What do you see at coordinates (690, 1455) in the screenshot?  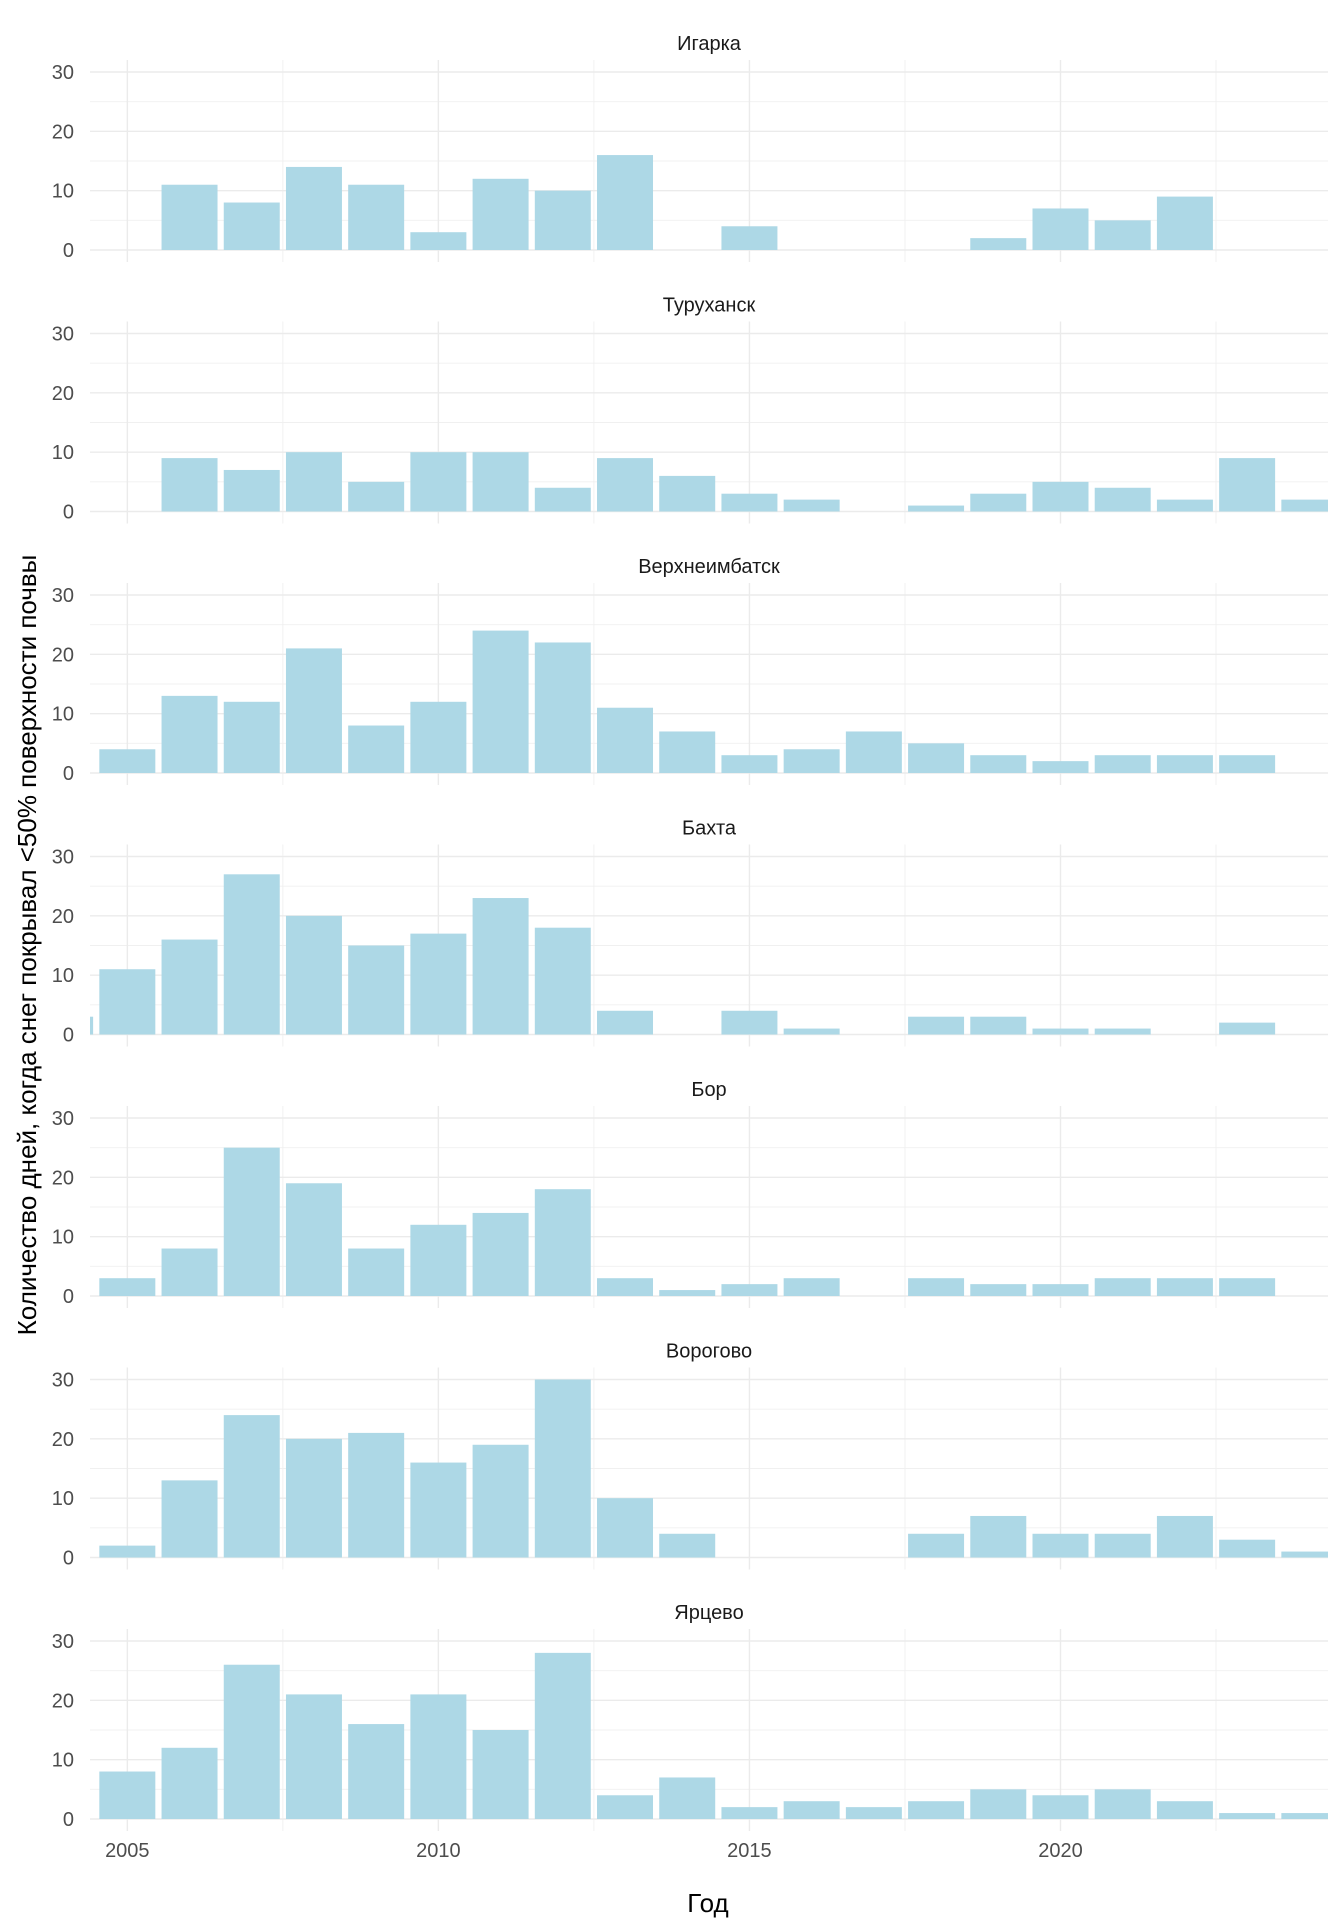 I see `facet-panel: Ворогово 0 10 20 30` at bounding box center [690, 1455].